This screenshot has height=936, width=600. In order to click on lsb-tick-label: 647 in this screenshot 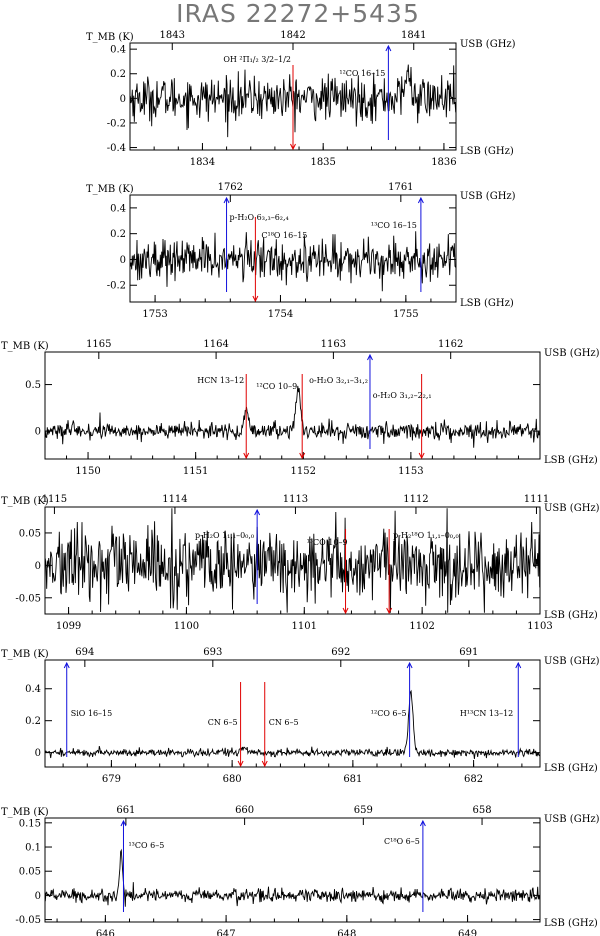, I will do `click(226, 932)`.